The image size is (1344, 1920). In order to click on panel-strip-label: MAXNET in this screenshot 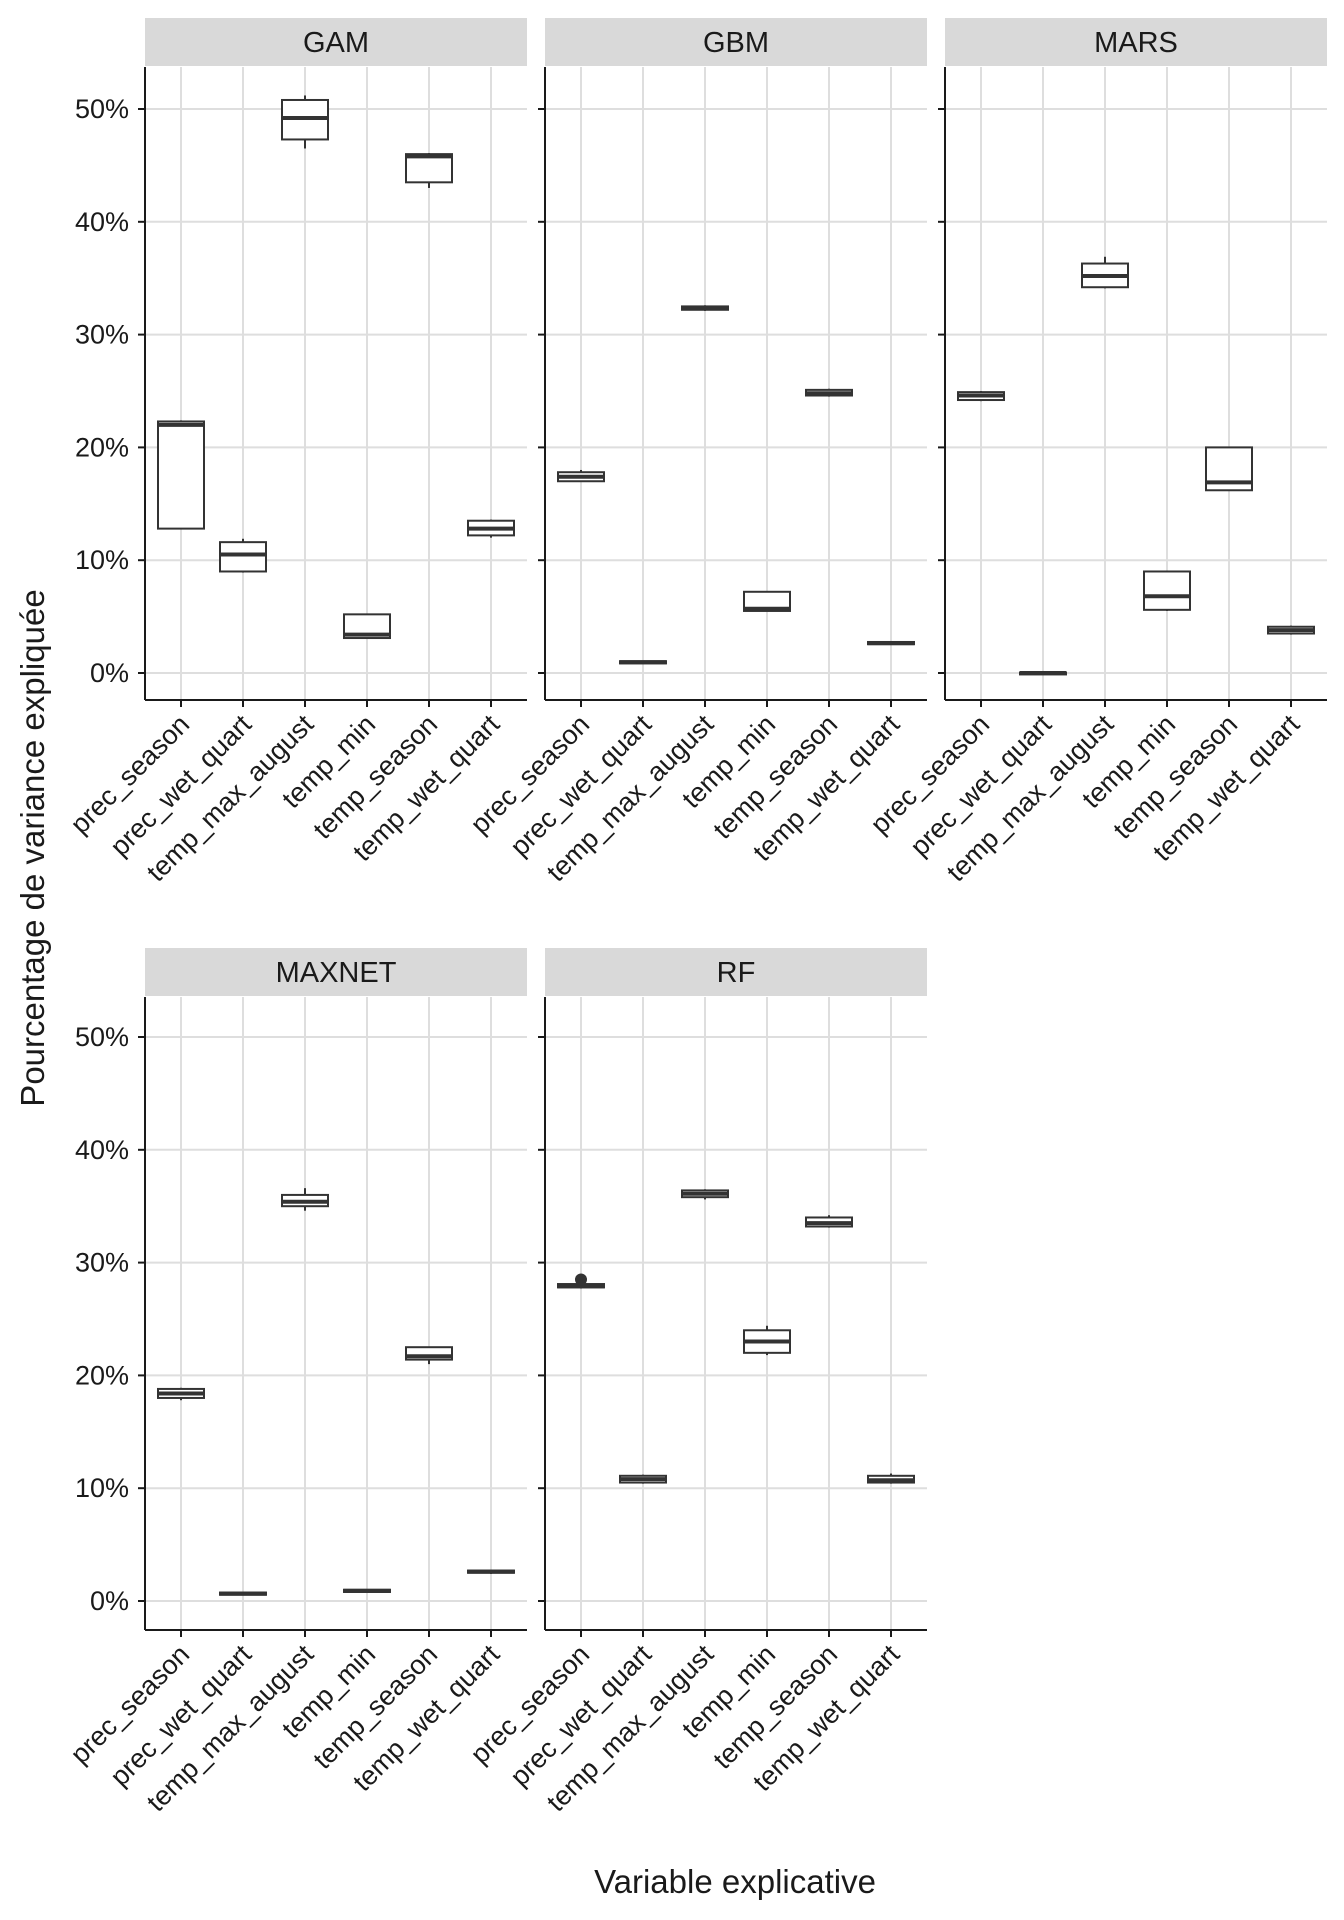, I will do `click(336, 973)`.